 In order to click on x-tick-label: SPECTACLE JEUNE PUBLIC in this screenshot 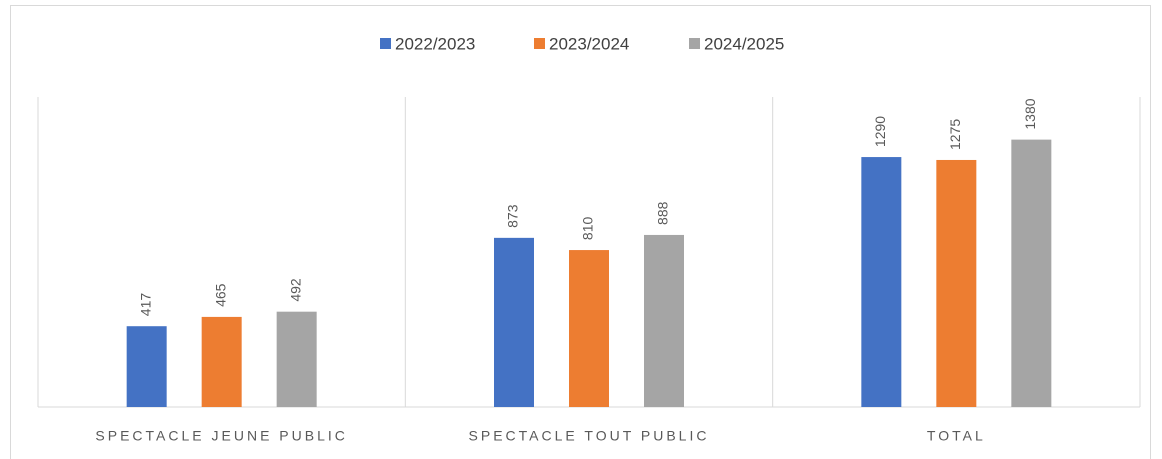, I will do `click(221, 436)`.